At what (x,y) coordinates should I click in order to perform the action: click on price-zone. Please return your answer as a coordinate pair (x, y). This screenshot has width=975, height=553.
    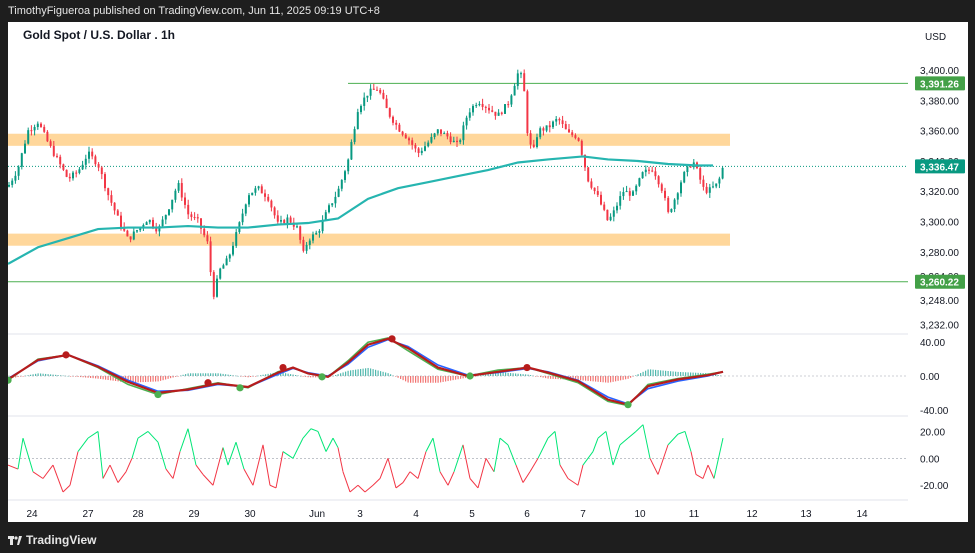
    Looking at the image, I should click on (369, 139).